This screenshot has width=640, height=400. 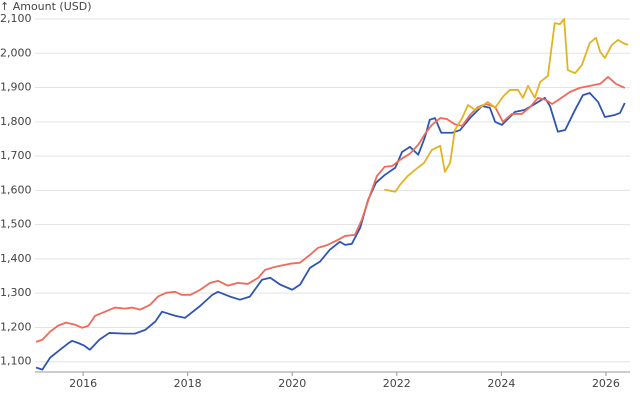 What do you see at coordinates (606, 383) in the screenshot?
I see `x-tick-label: 2026` at bounding box center [606, 383].